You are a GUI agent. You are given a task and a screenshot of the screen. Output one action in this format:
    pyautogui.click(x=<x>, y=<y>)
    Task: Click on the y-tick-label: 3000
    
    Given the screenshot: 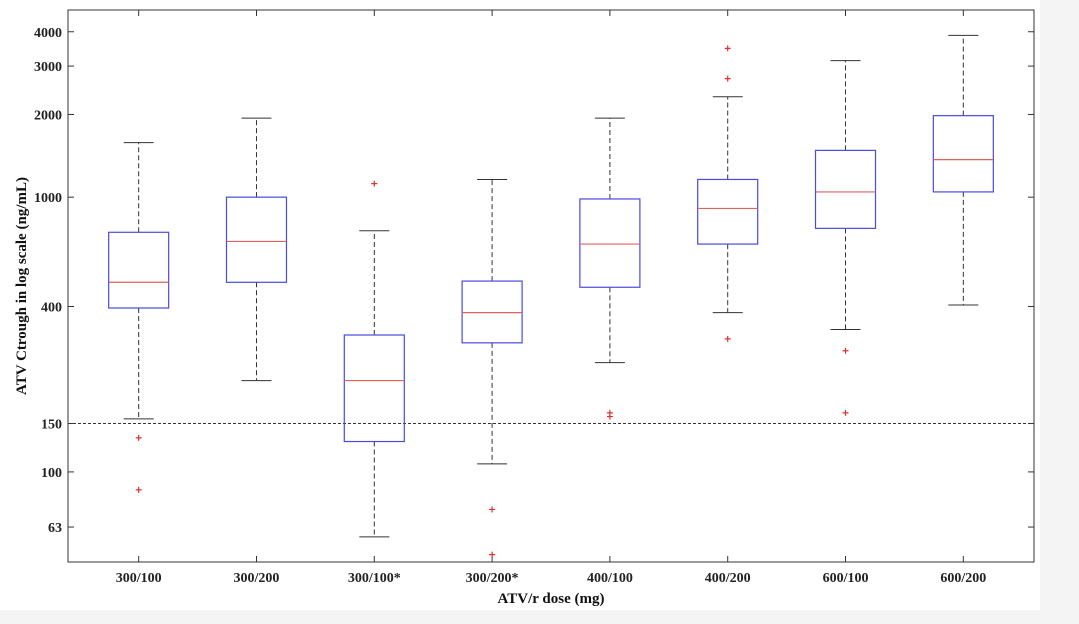 What is the action you would take?
    pyautogui.click(x=48, y=67)
    